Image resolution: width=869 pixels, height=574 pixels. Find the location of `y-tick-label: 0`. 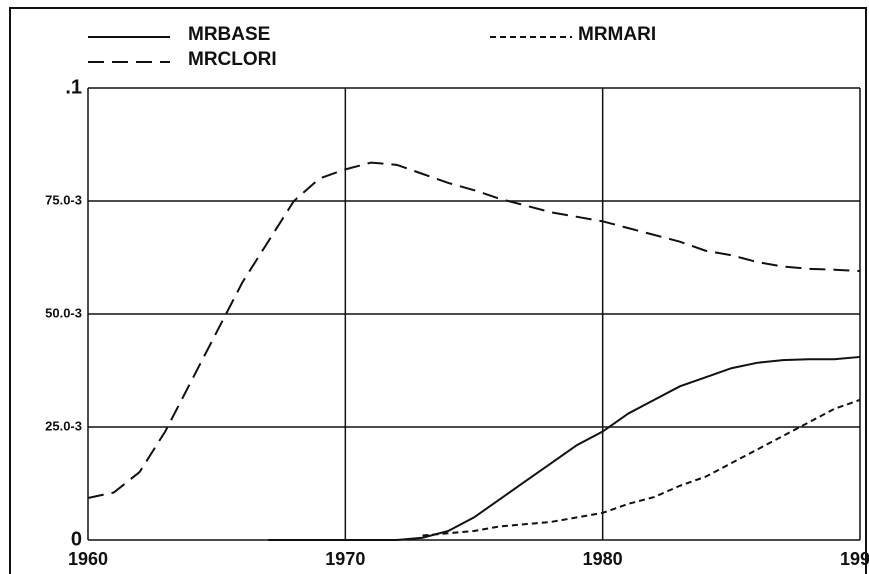

y-tick-label: 0 is located at coordinates (76, 539).